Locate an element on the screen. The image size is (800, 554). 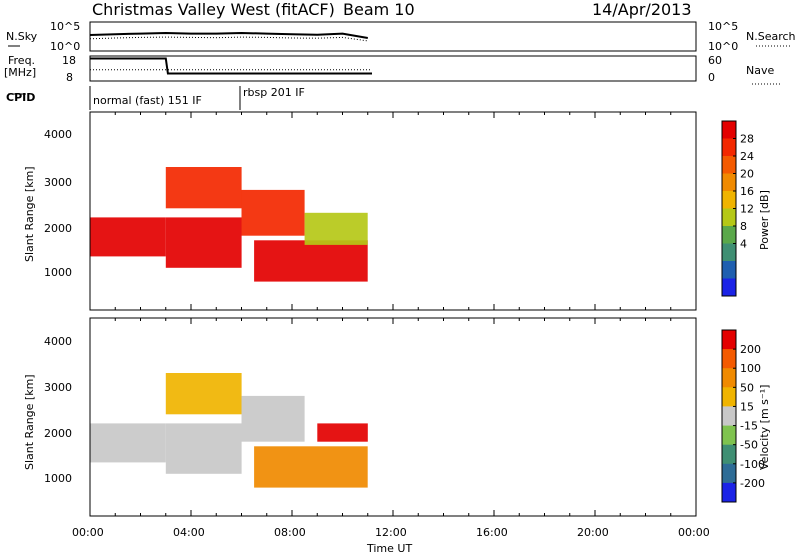
power-heatmap is located at coordinates (229, 224).